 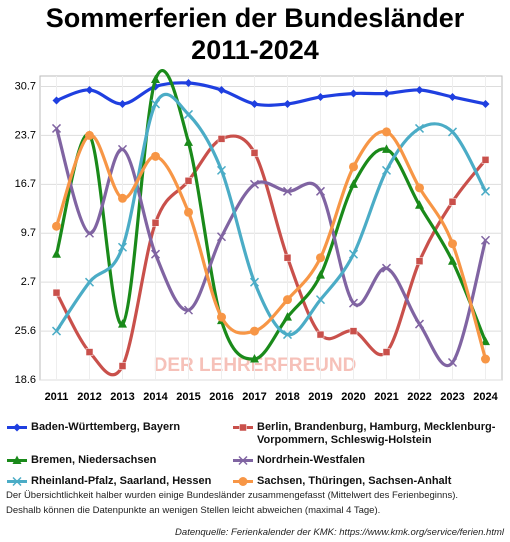 I want to click on x-tick-label: 2023, so click(x=452, y=397).